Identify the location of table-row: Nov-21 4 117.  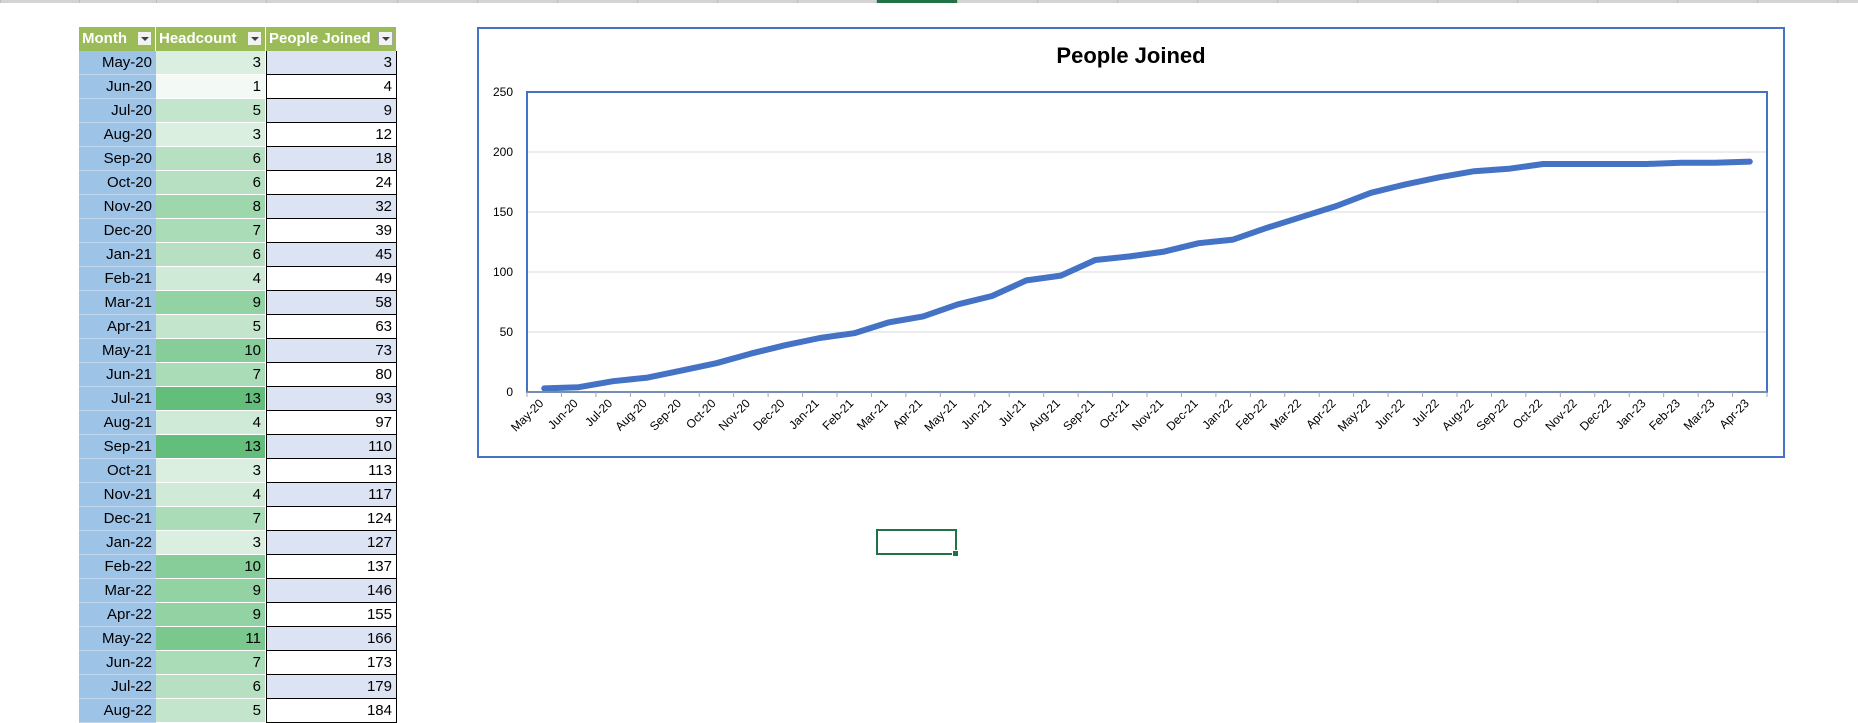
(238, 495).